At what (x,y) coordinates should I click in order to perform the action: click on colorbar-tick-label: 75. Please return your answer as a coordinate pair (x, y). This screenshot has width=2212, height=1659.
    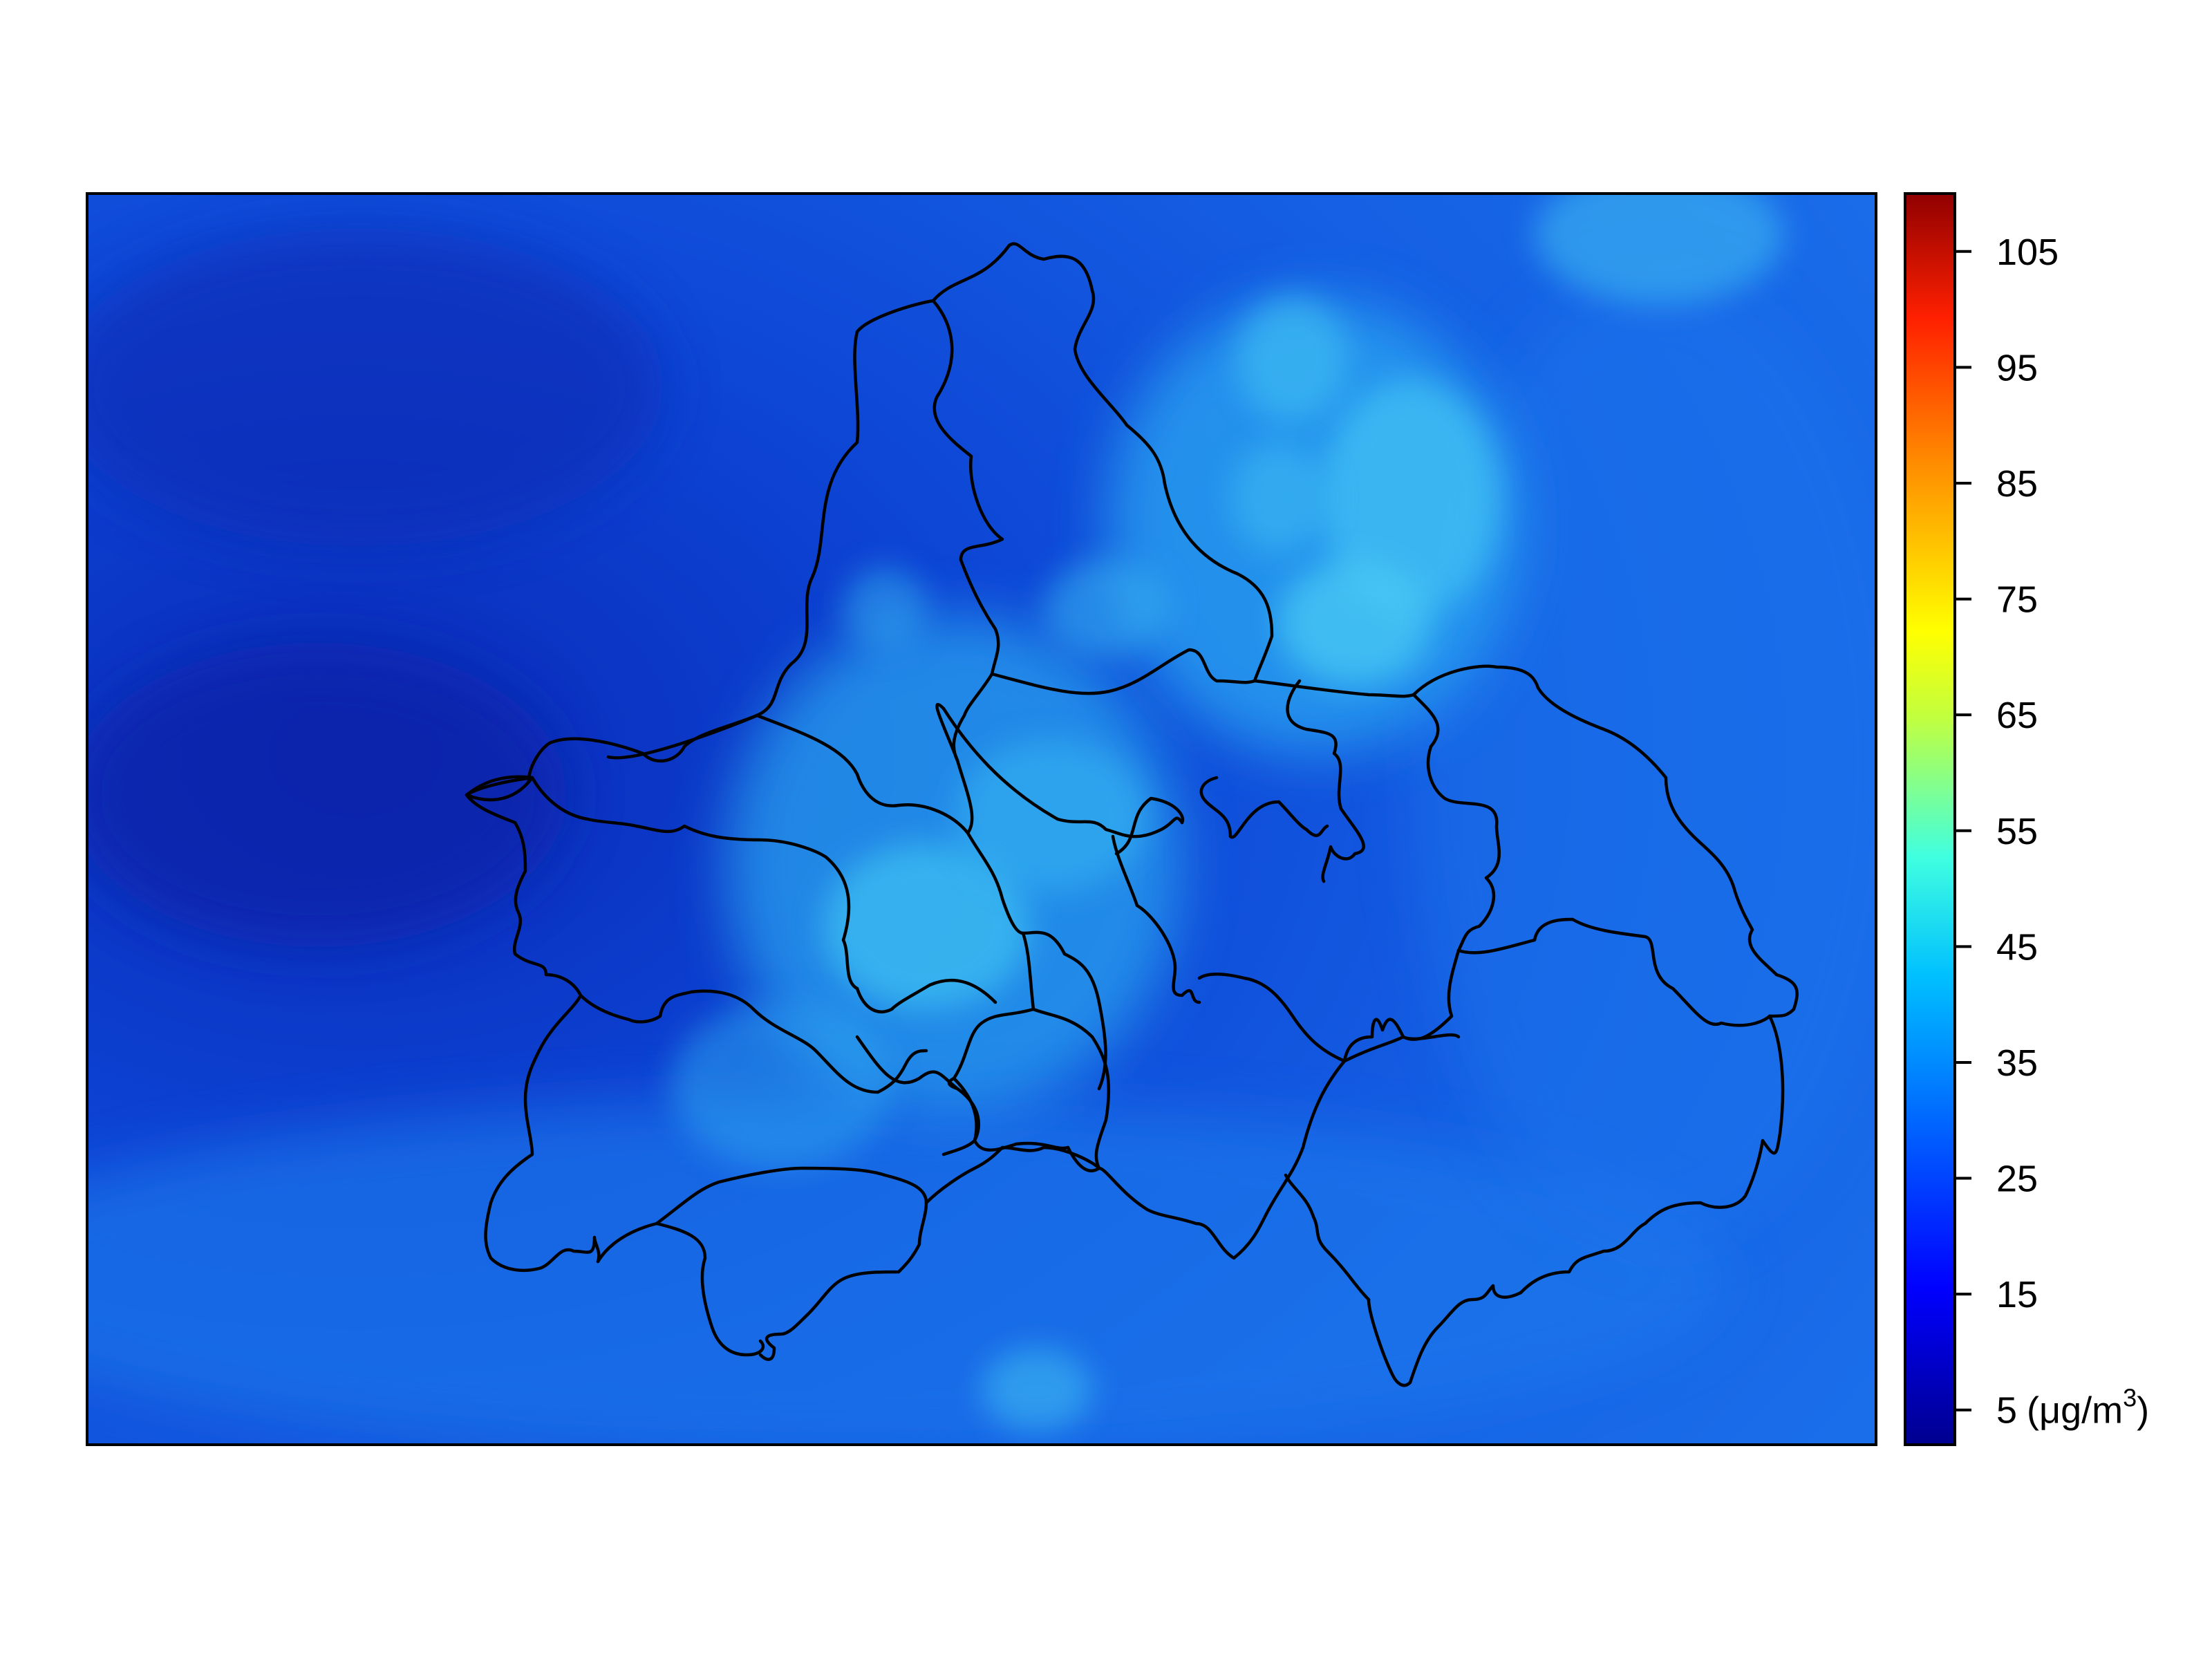
    Looking at the image, I should click on (2017, 600).